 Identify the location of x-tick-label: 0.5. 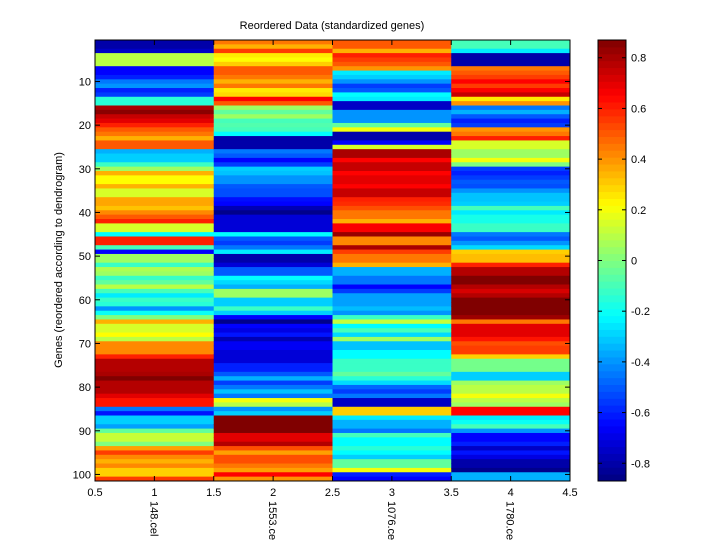
(94, 493).